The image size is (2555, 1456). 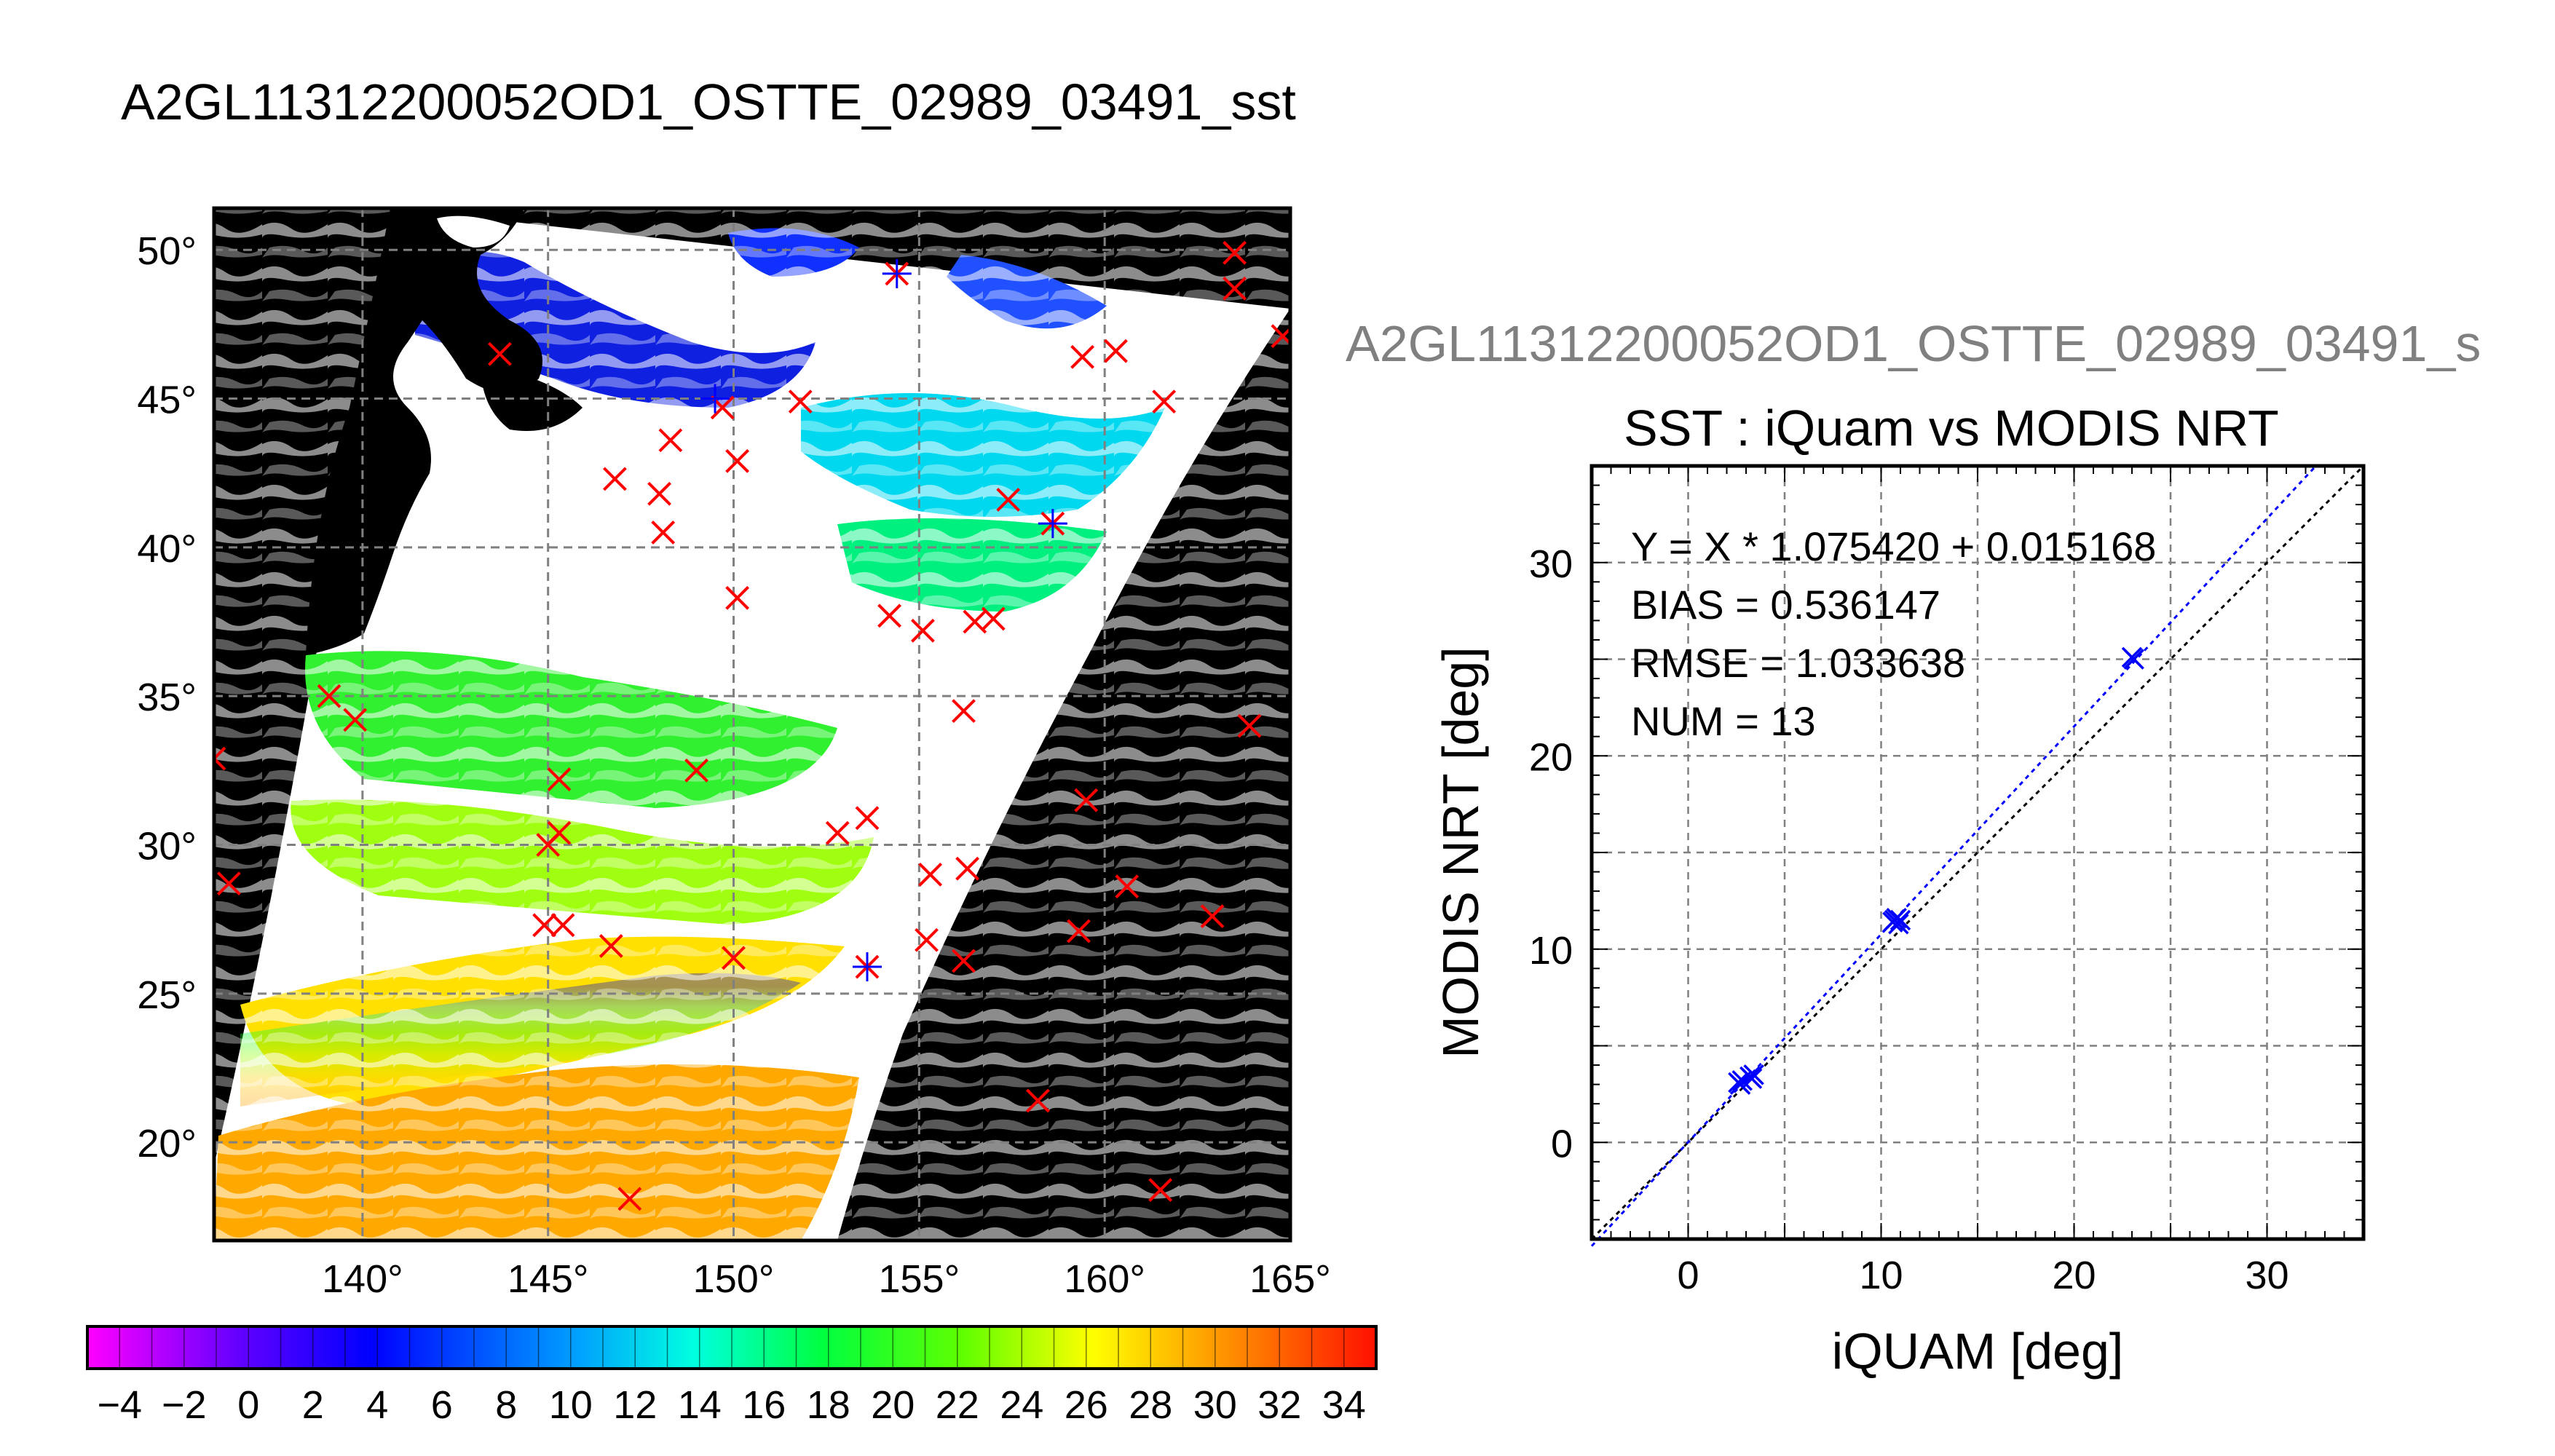 What do you see at coordinates (1723, 721) in the screenshot?
I see `stat-num: NUM = 13` at bounding box center [1723, 721].